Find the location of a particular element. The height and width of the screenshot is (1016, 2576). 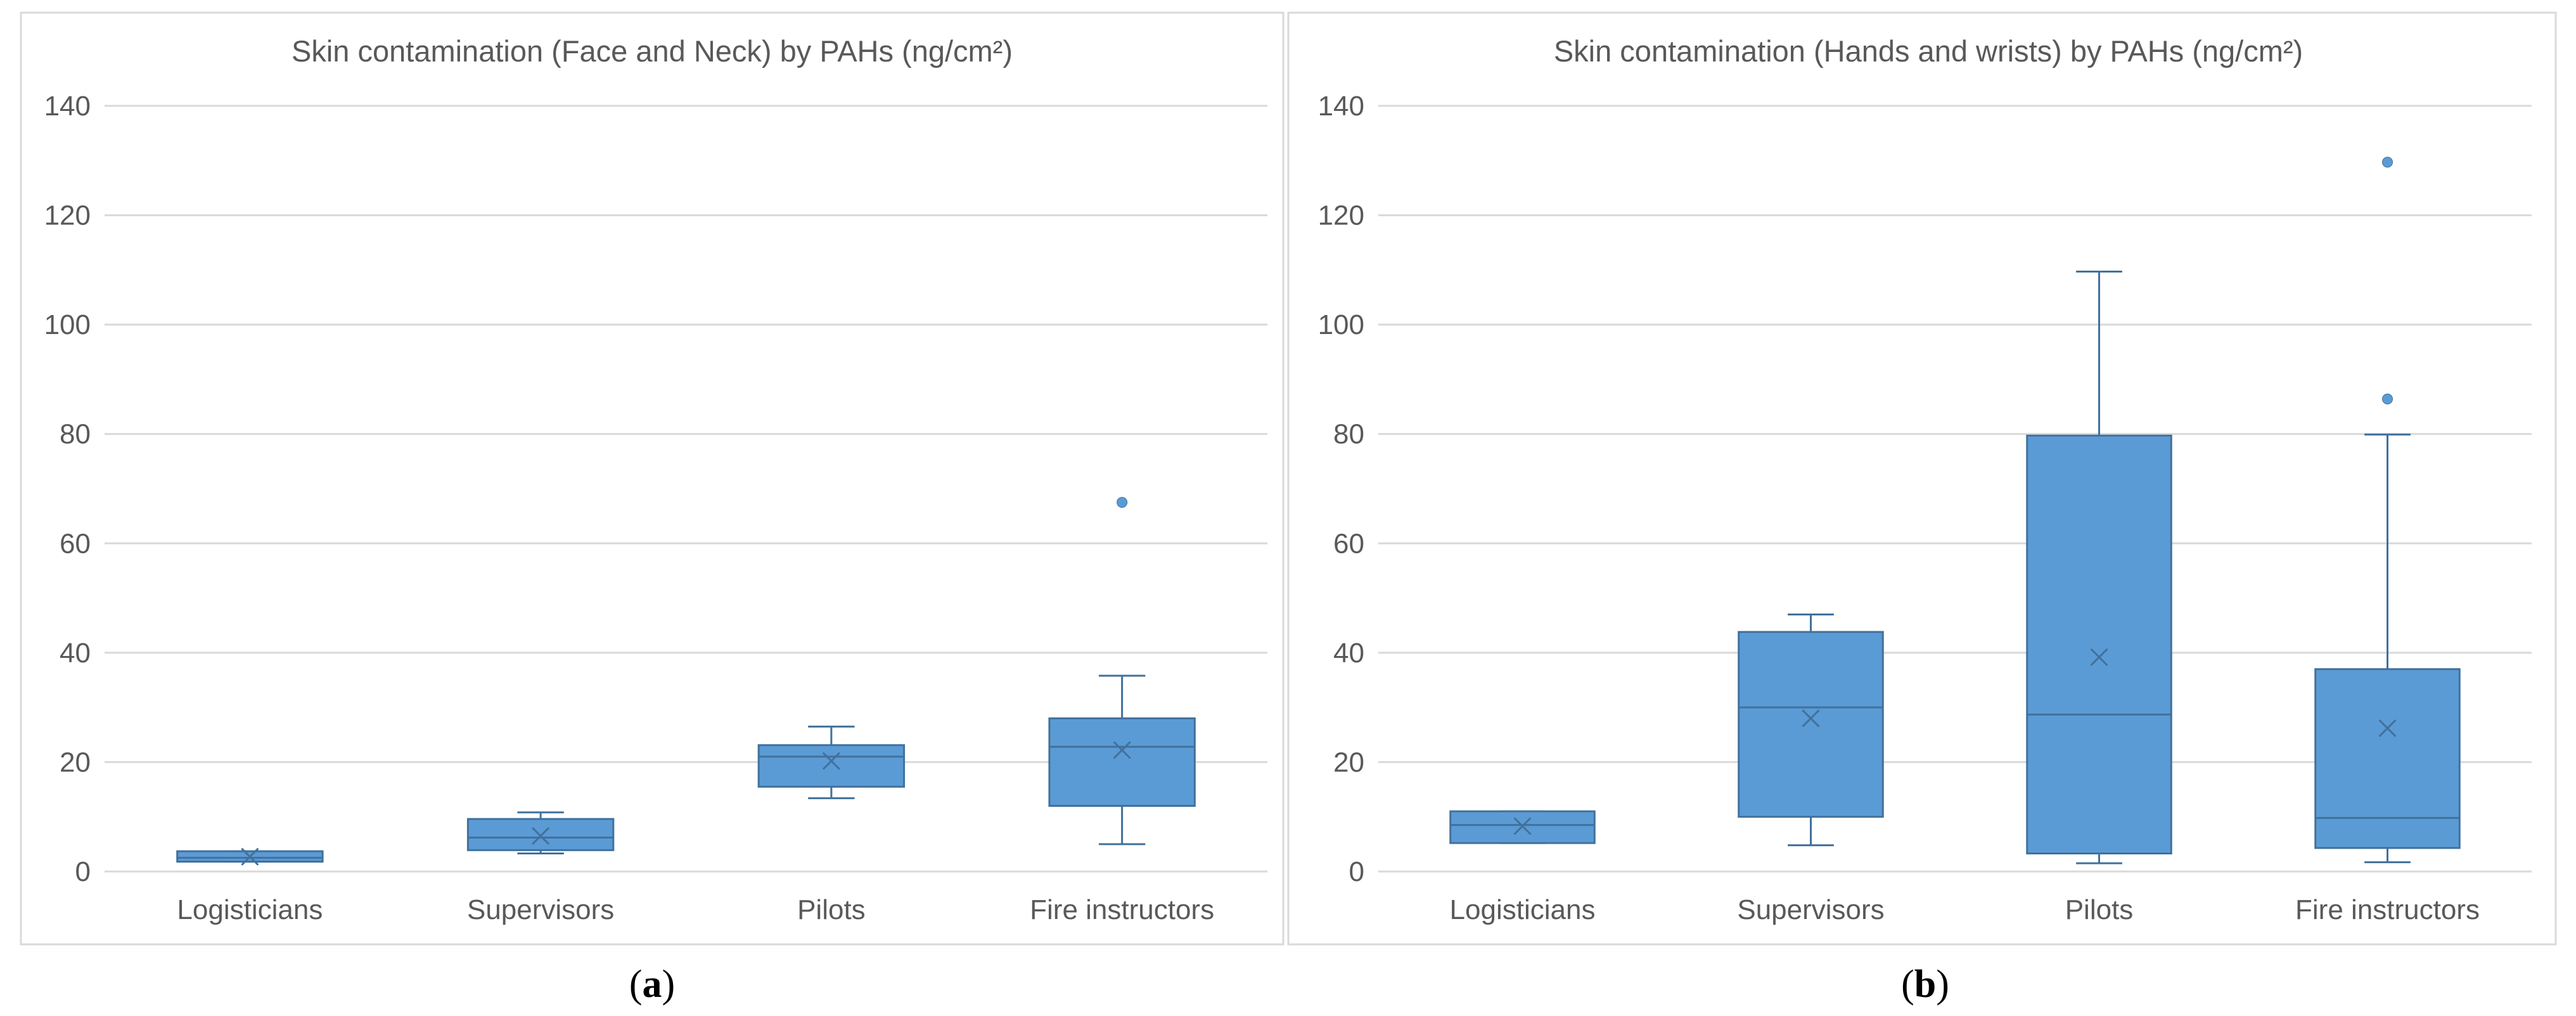

panel-letter: a is located at coordinates (652, 984).